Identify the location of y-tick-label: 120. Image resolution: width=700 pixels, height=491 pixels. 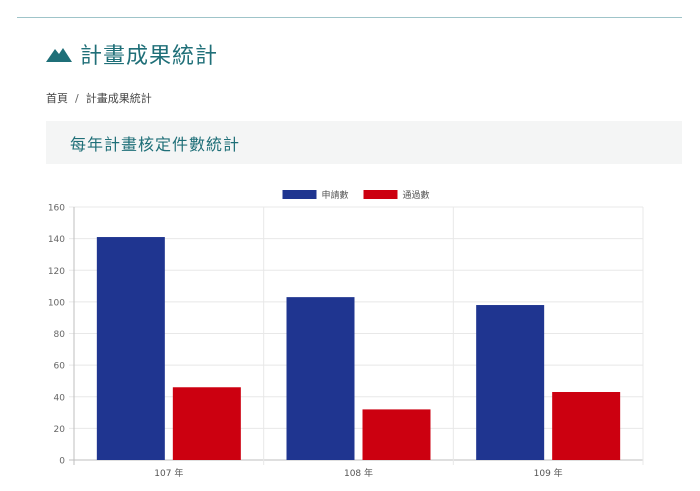
(56, 272).